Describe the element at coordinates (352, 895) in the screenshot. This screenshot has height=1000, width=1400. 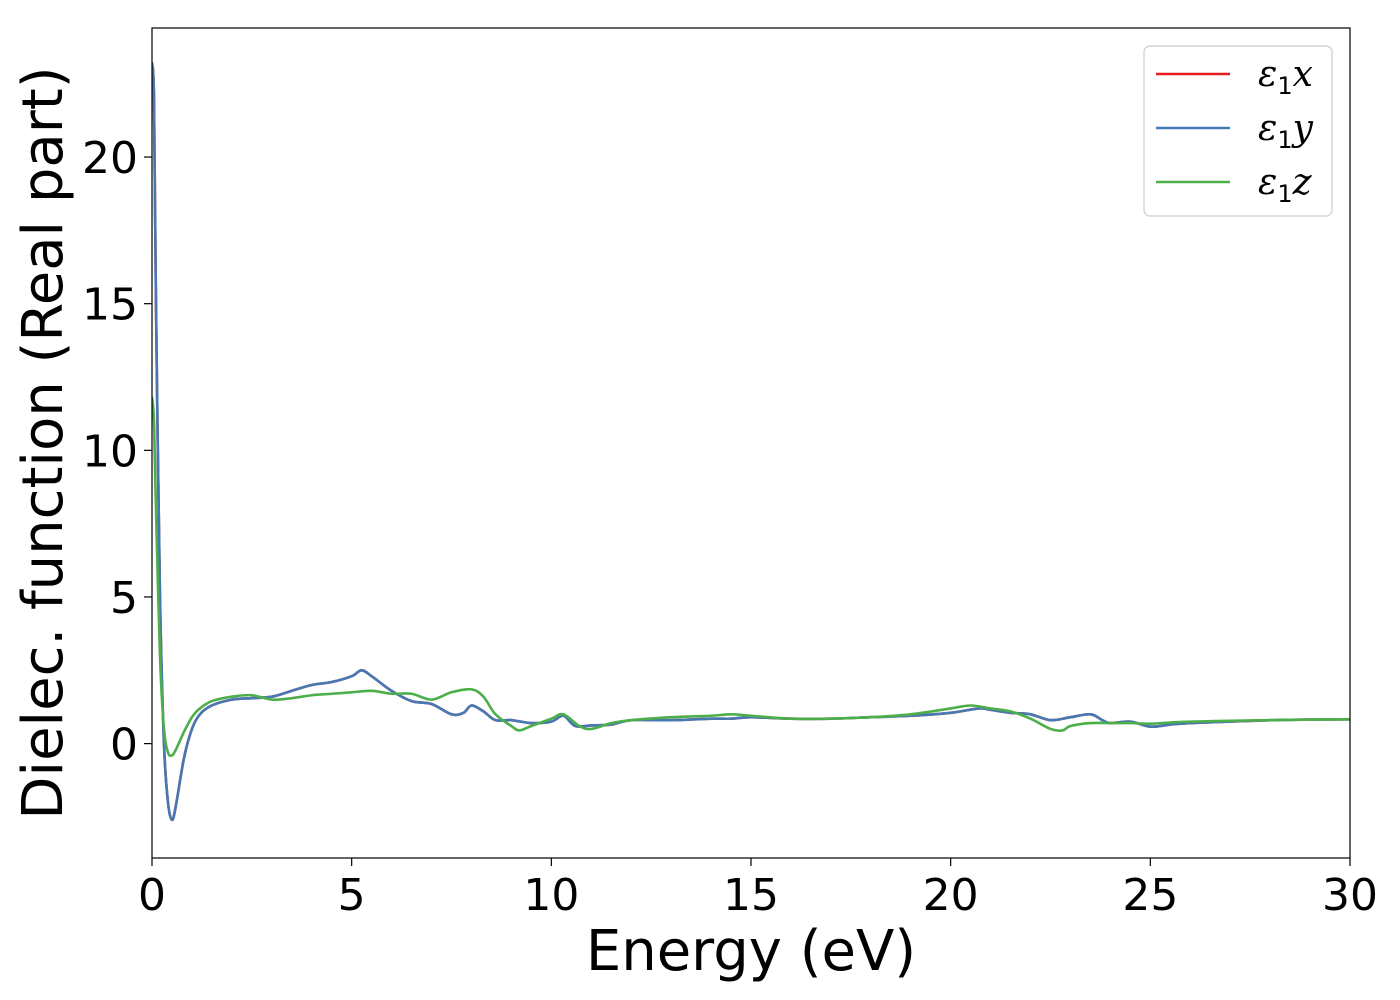
I see `x-tick-label: 5` at that location.